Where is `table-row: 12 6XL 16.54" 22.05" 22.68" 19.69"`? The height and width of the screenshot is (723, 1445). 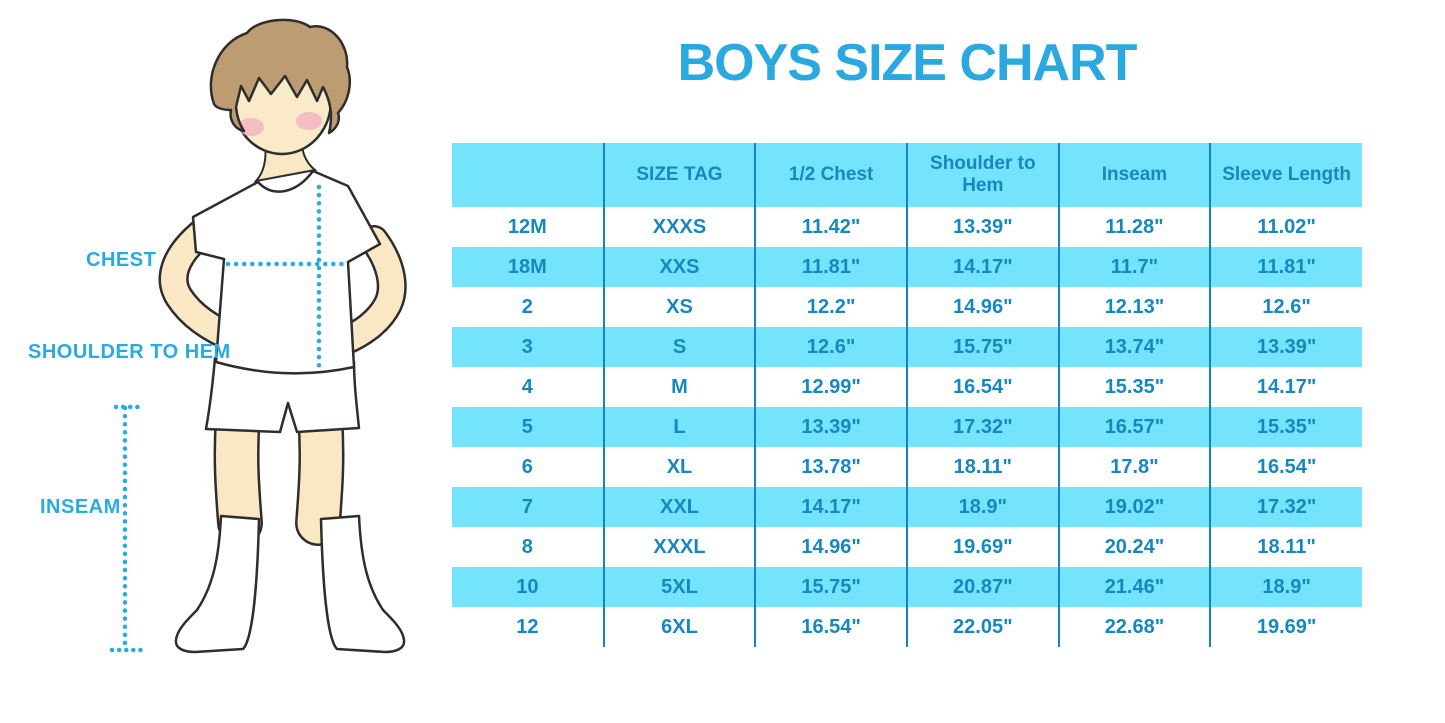 table-row: 12 6XL 16.54" 22.05" 22.68" 19.69" is located at coordinates (907, 627).